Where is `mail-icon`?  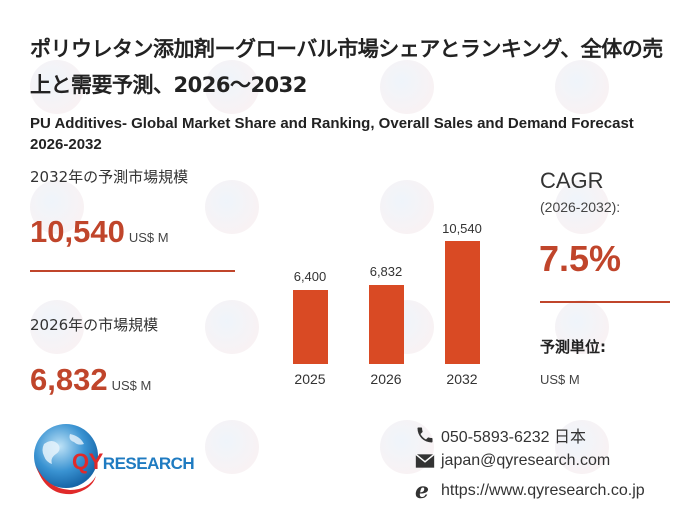 mail-icon is located at coordinates (425, 460).